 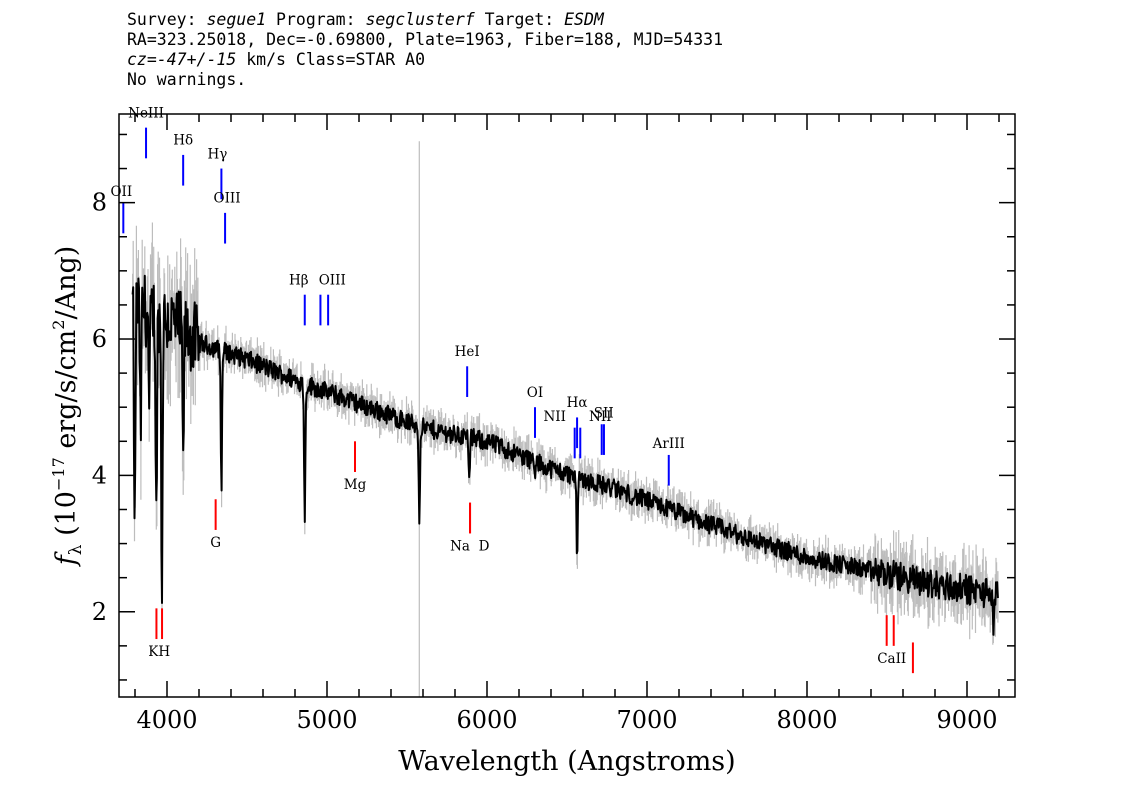 What do you see at coordinates (99, 612) in the screenshot?
I see `y-tick-label: 2` at bounding box center [99, 612].